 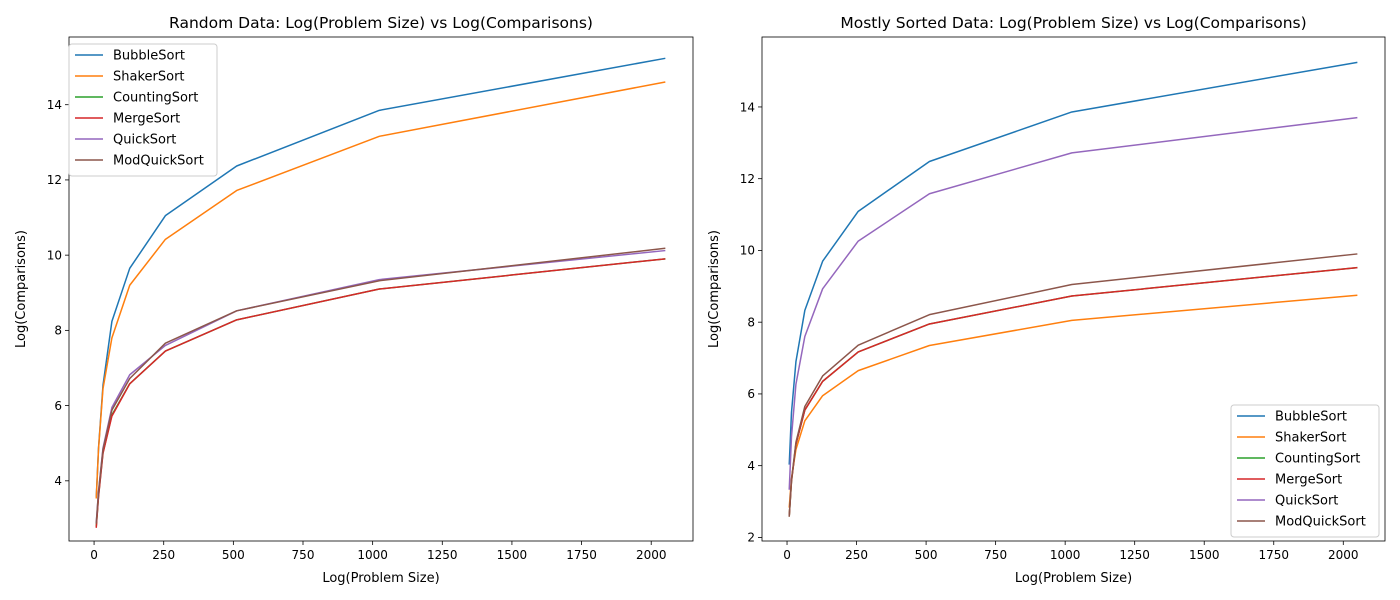 What do you see at coordinates (856, 555) in the screenshot?
I see `chart-2-x-tick-label: 250` at bounding box center [856, 555].